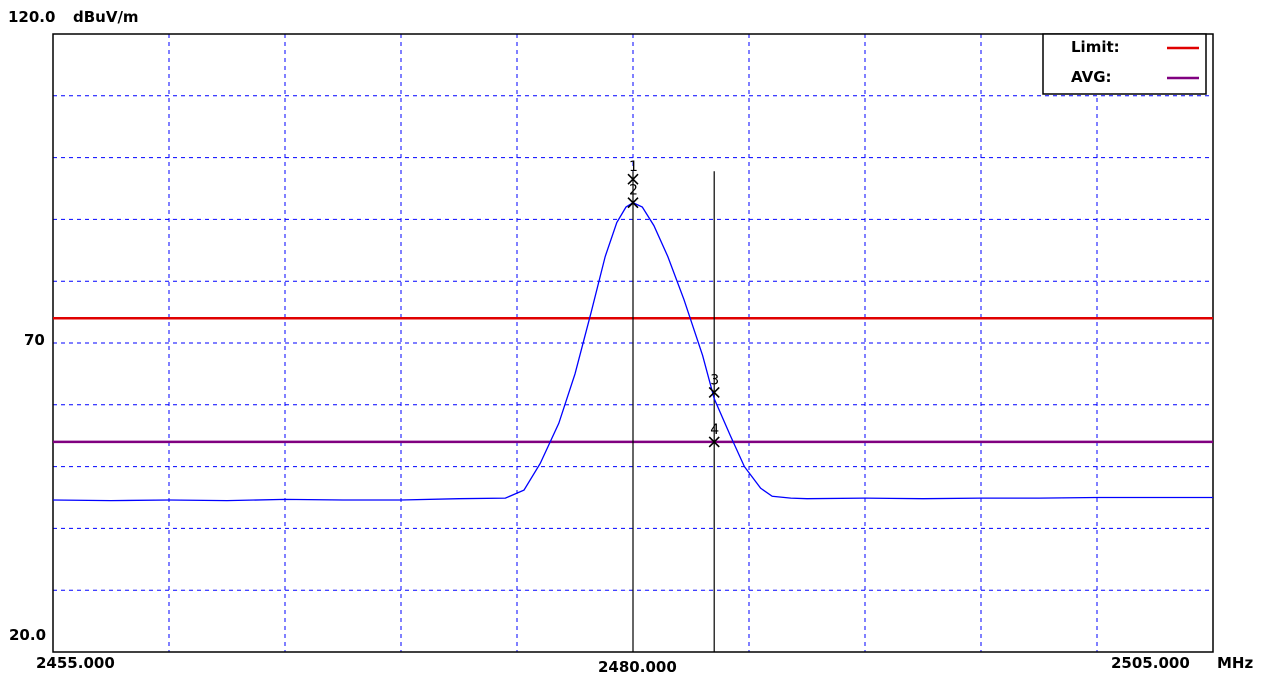 The width and height of the screenshot is (1267, 682). I want to click on legend-avg-label: AVG:, so click(1091, 77).